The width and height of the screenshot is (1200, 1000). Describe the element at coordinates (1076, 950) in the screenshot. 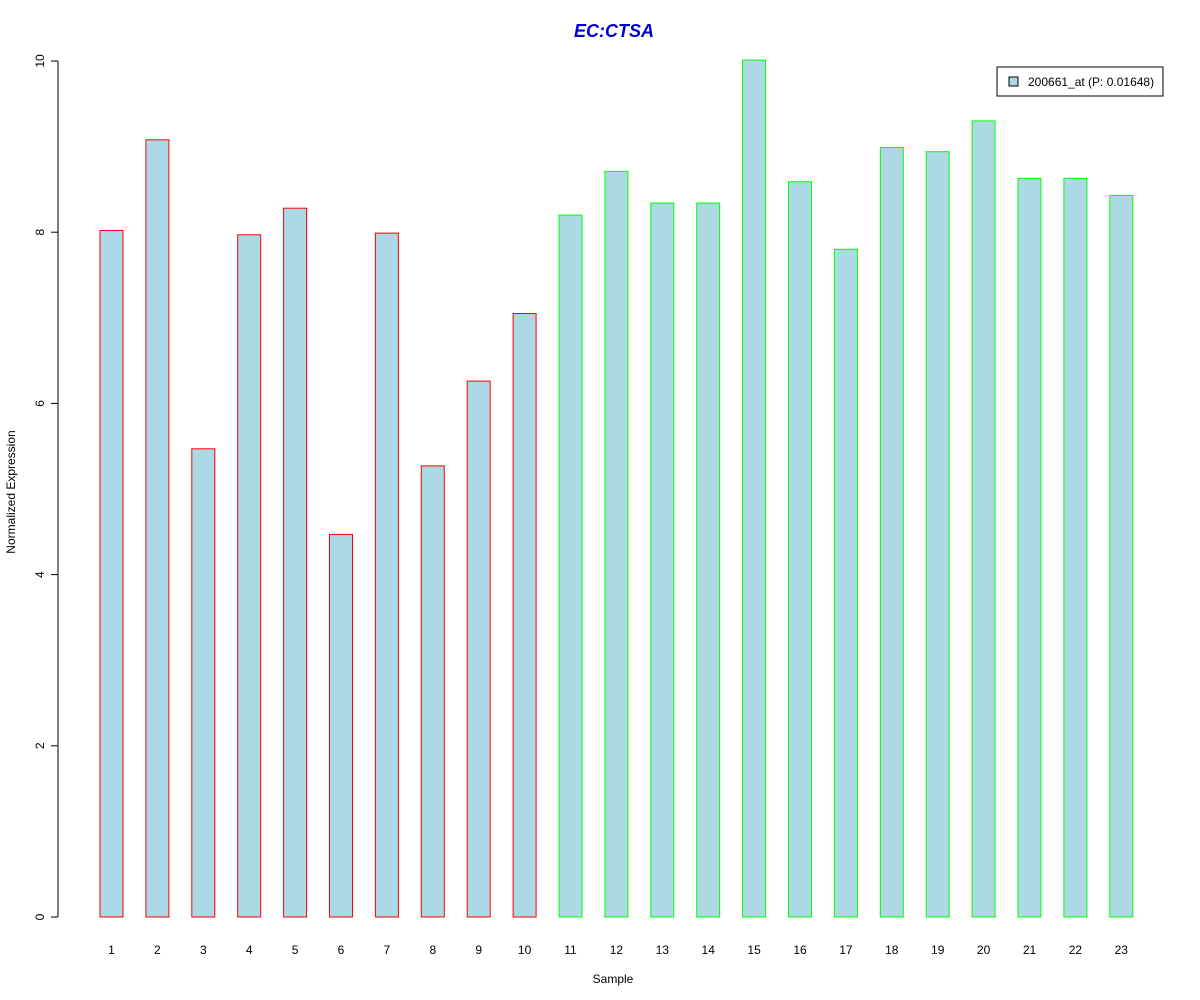

I see `x-tick-label: 22` at that location.